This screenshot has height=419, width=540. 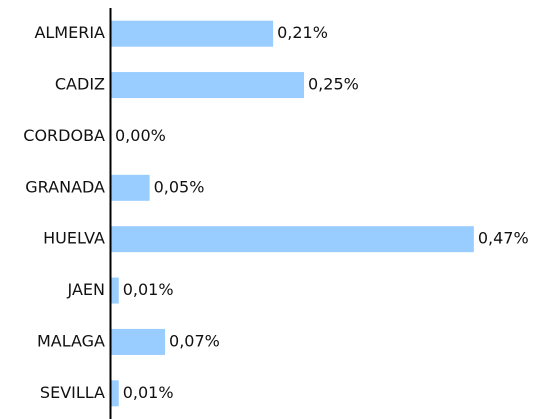 I want to click on y-tick-label: CADIZ, so click(x=80, y=84).